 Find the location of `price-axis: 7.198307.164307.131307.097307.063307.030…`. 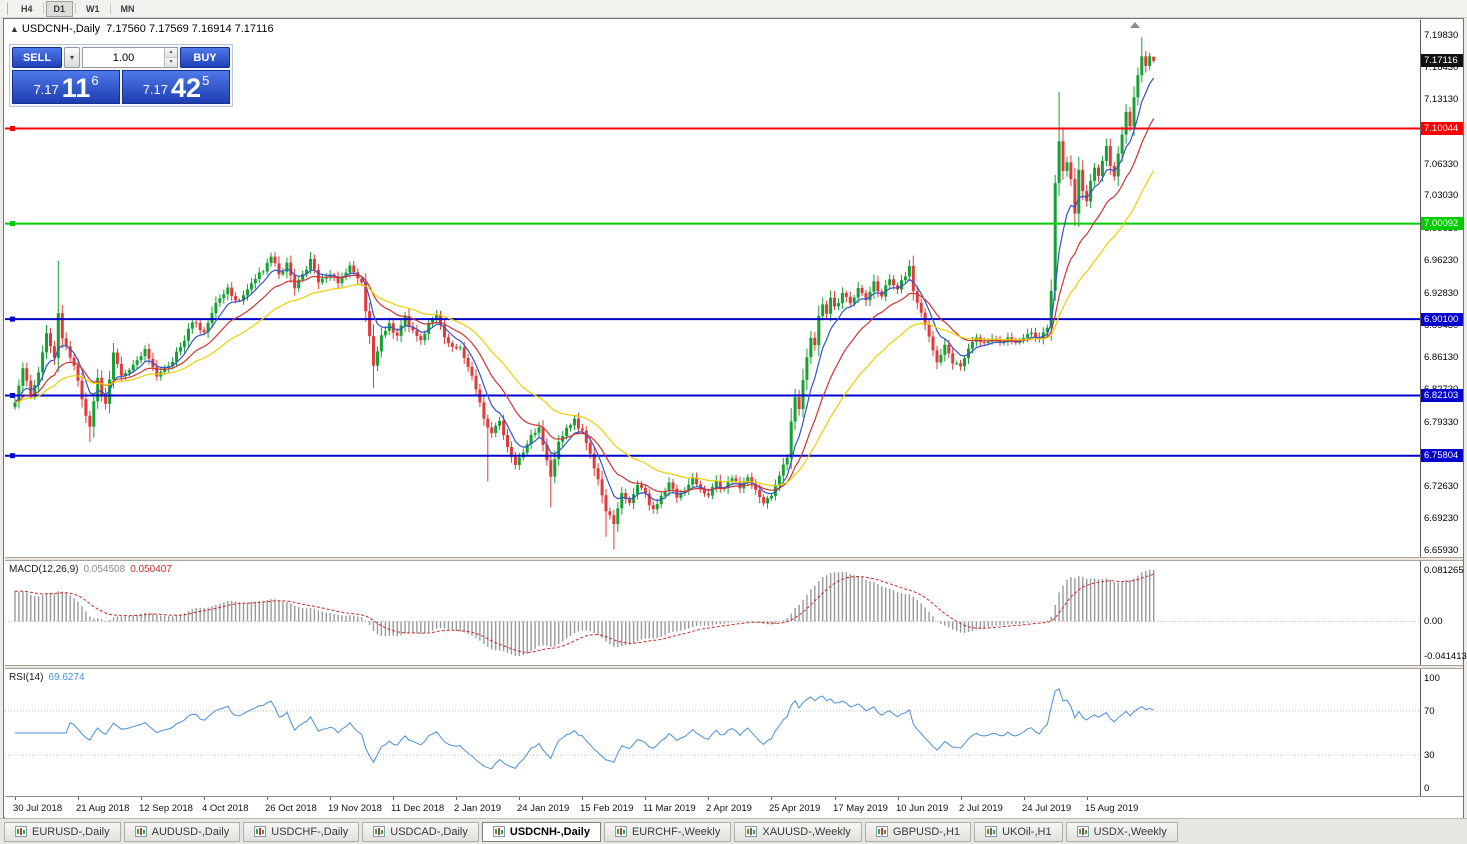

price-axis: 7.198307.164307.131307.097307.063307.030… is located at coordinates (1443, 408).